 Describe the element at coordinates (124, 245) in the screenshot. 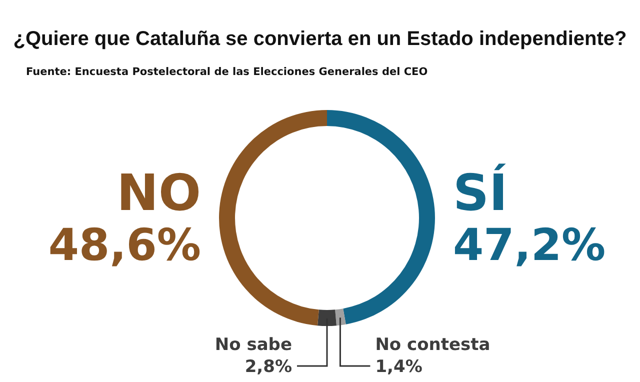

I see `data-label: 48,6%` at that location.